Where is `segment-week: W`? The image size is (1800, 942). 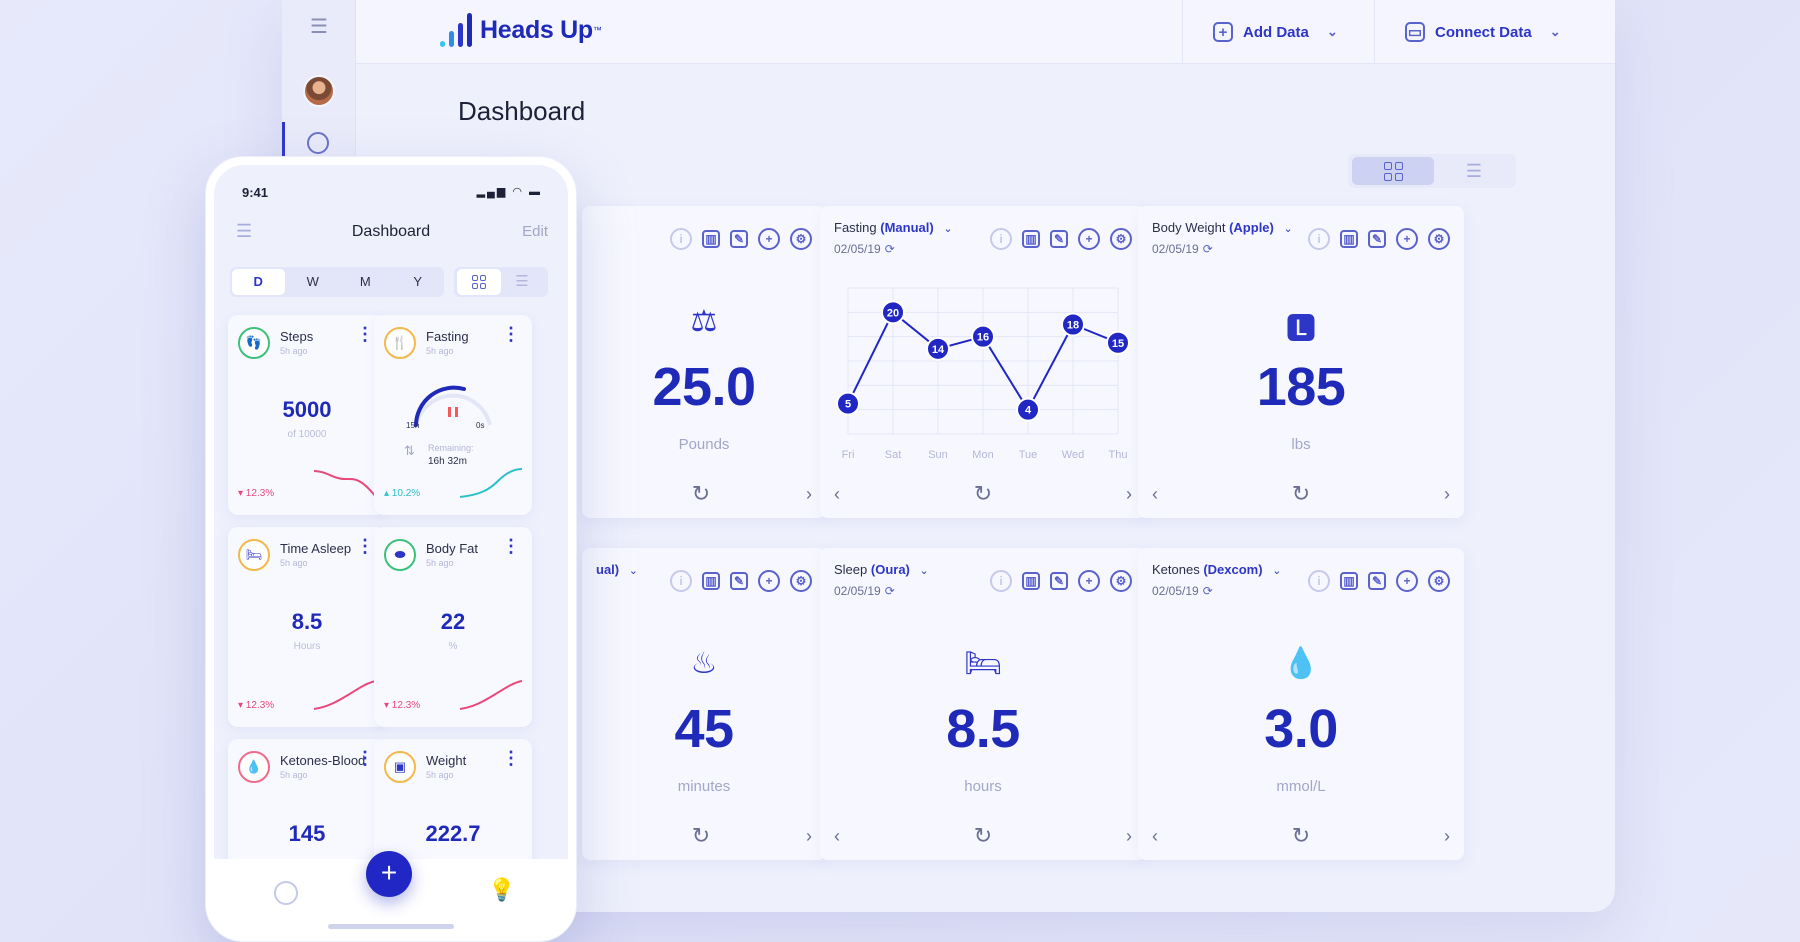
segment-week: W is located at coordinates (312, 281).